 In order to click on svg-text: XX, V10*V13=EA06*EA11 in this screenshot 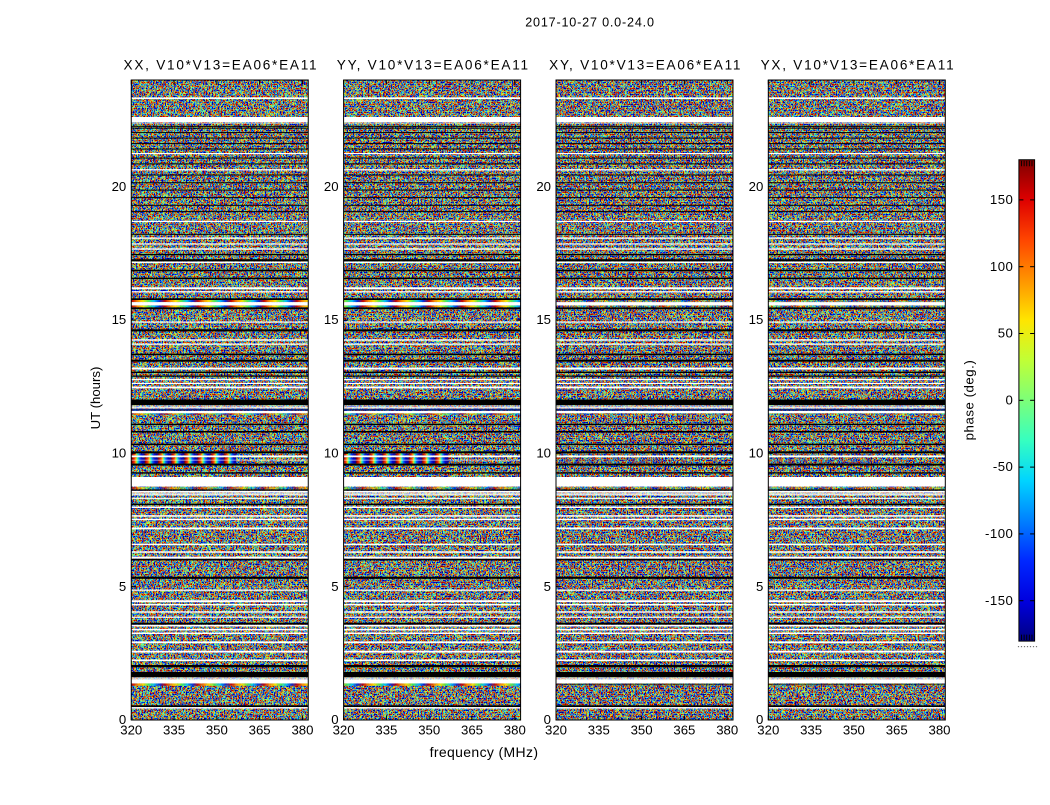, I will do `click(221, 65)`.